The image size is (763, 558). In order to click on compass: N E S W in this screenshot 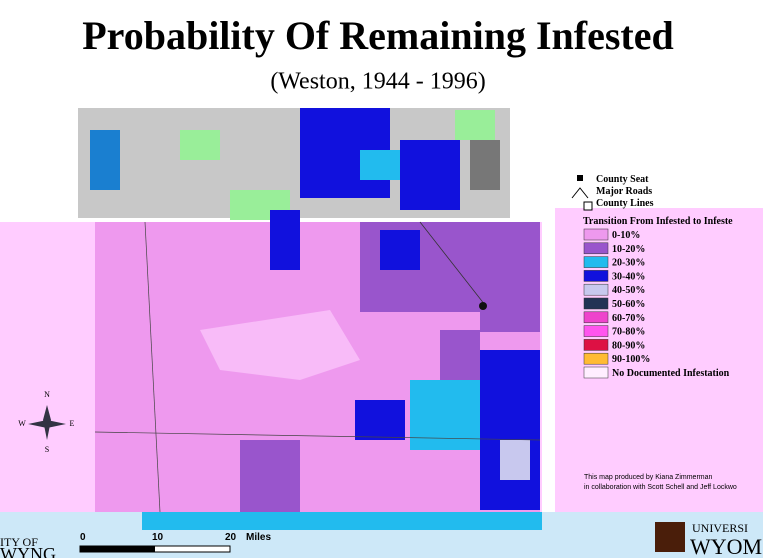, I will do `click(46, 422)`.